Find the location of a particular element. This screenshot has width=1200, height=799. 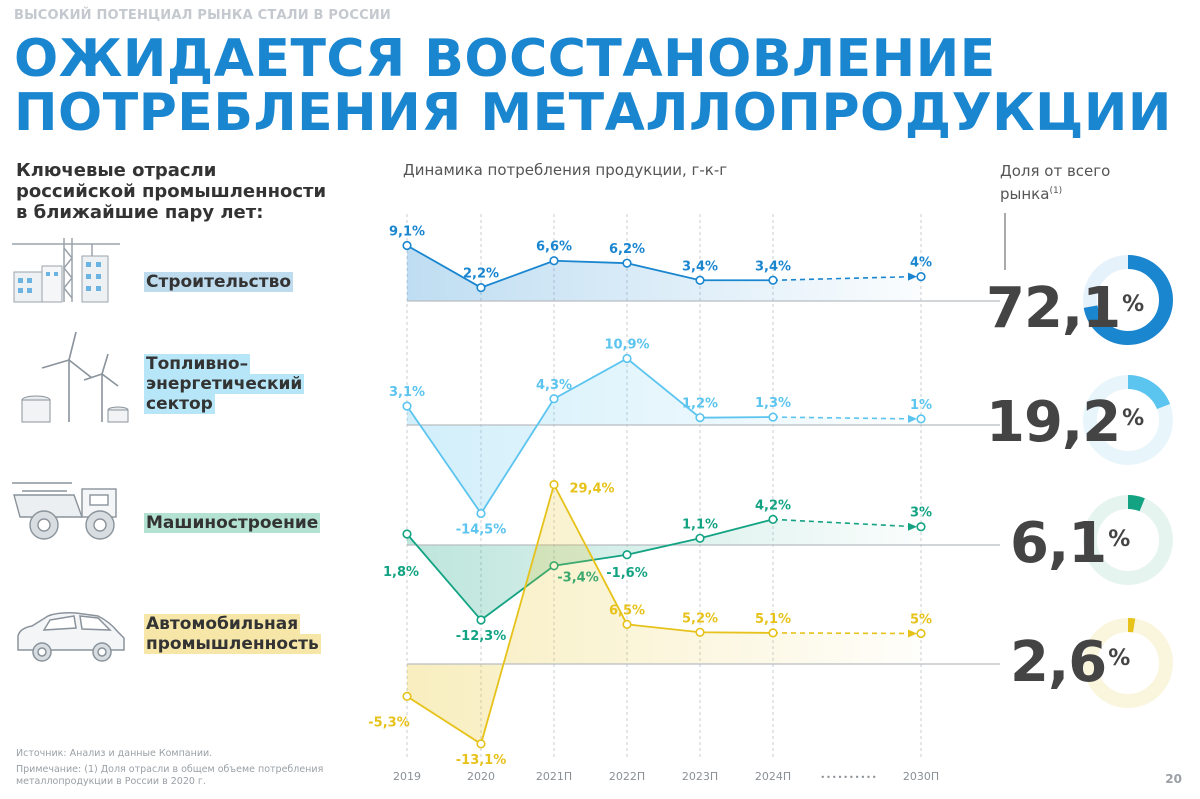

share-value-energy: 19,2% is located at coordinates (1065, 422).